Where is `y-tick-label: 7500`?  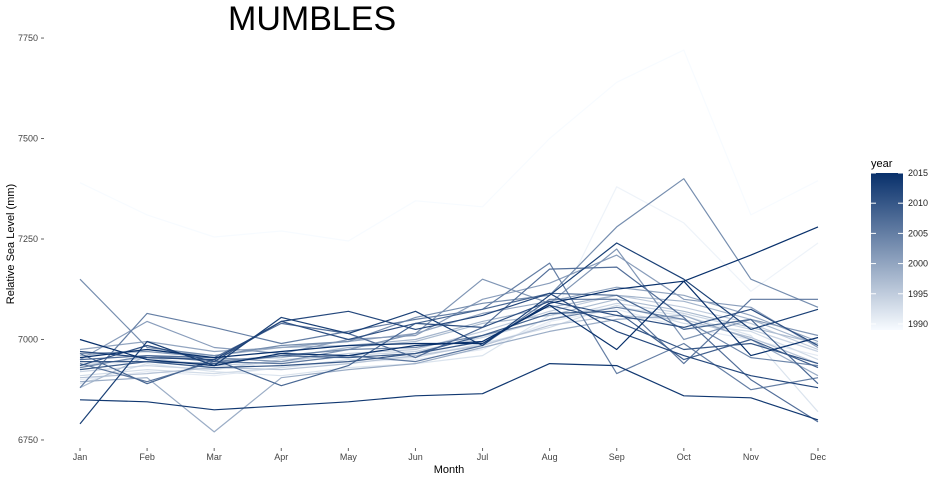
y-tick-label: 7500 is located at coordinates (28, 139).